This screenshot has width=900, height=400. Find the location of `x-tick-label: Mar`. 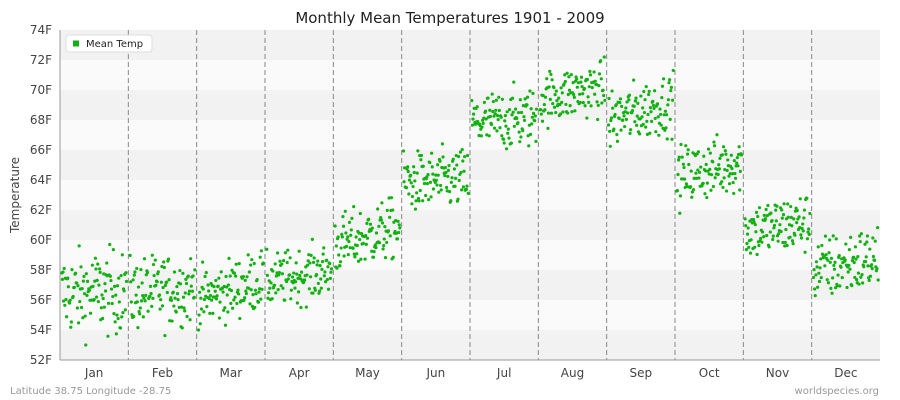

x-tick-label: Mar is located at coordinates (231, 373).